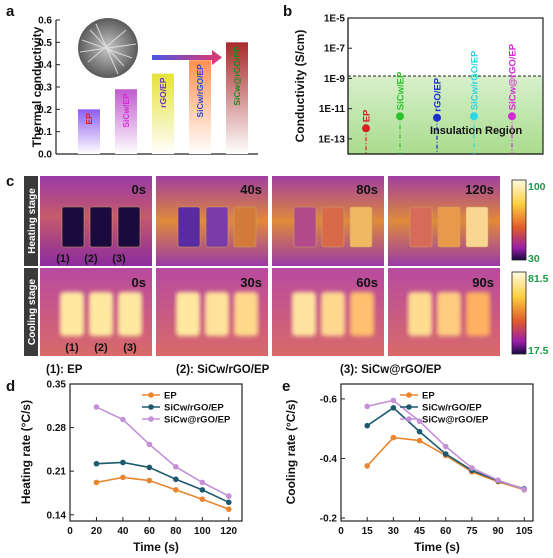 The width and height of the screenshot is (553, 558). What do you see at coordinates (332, 109) in the screenshot?
I see `y-tick-label: 1E-11` at bounding box center [332, 109].